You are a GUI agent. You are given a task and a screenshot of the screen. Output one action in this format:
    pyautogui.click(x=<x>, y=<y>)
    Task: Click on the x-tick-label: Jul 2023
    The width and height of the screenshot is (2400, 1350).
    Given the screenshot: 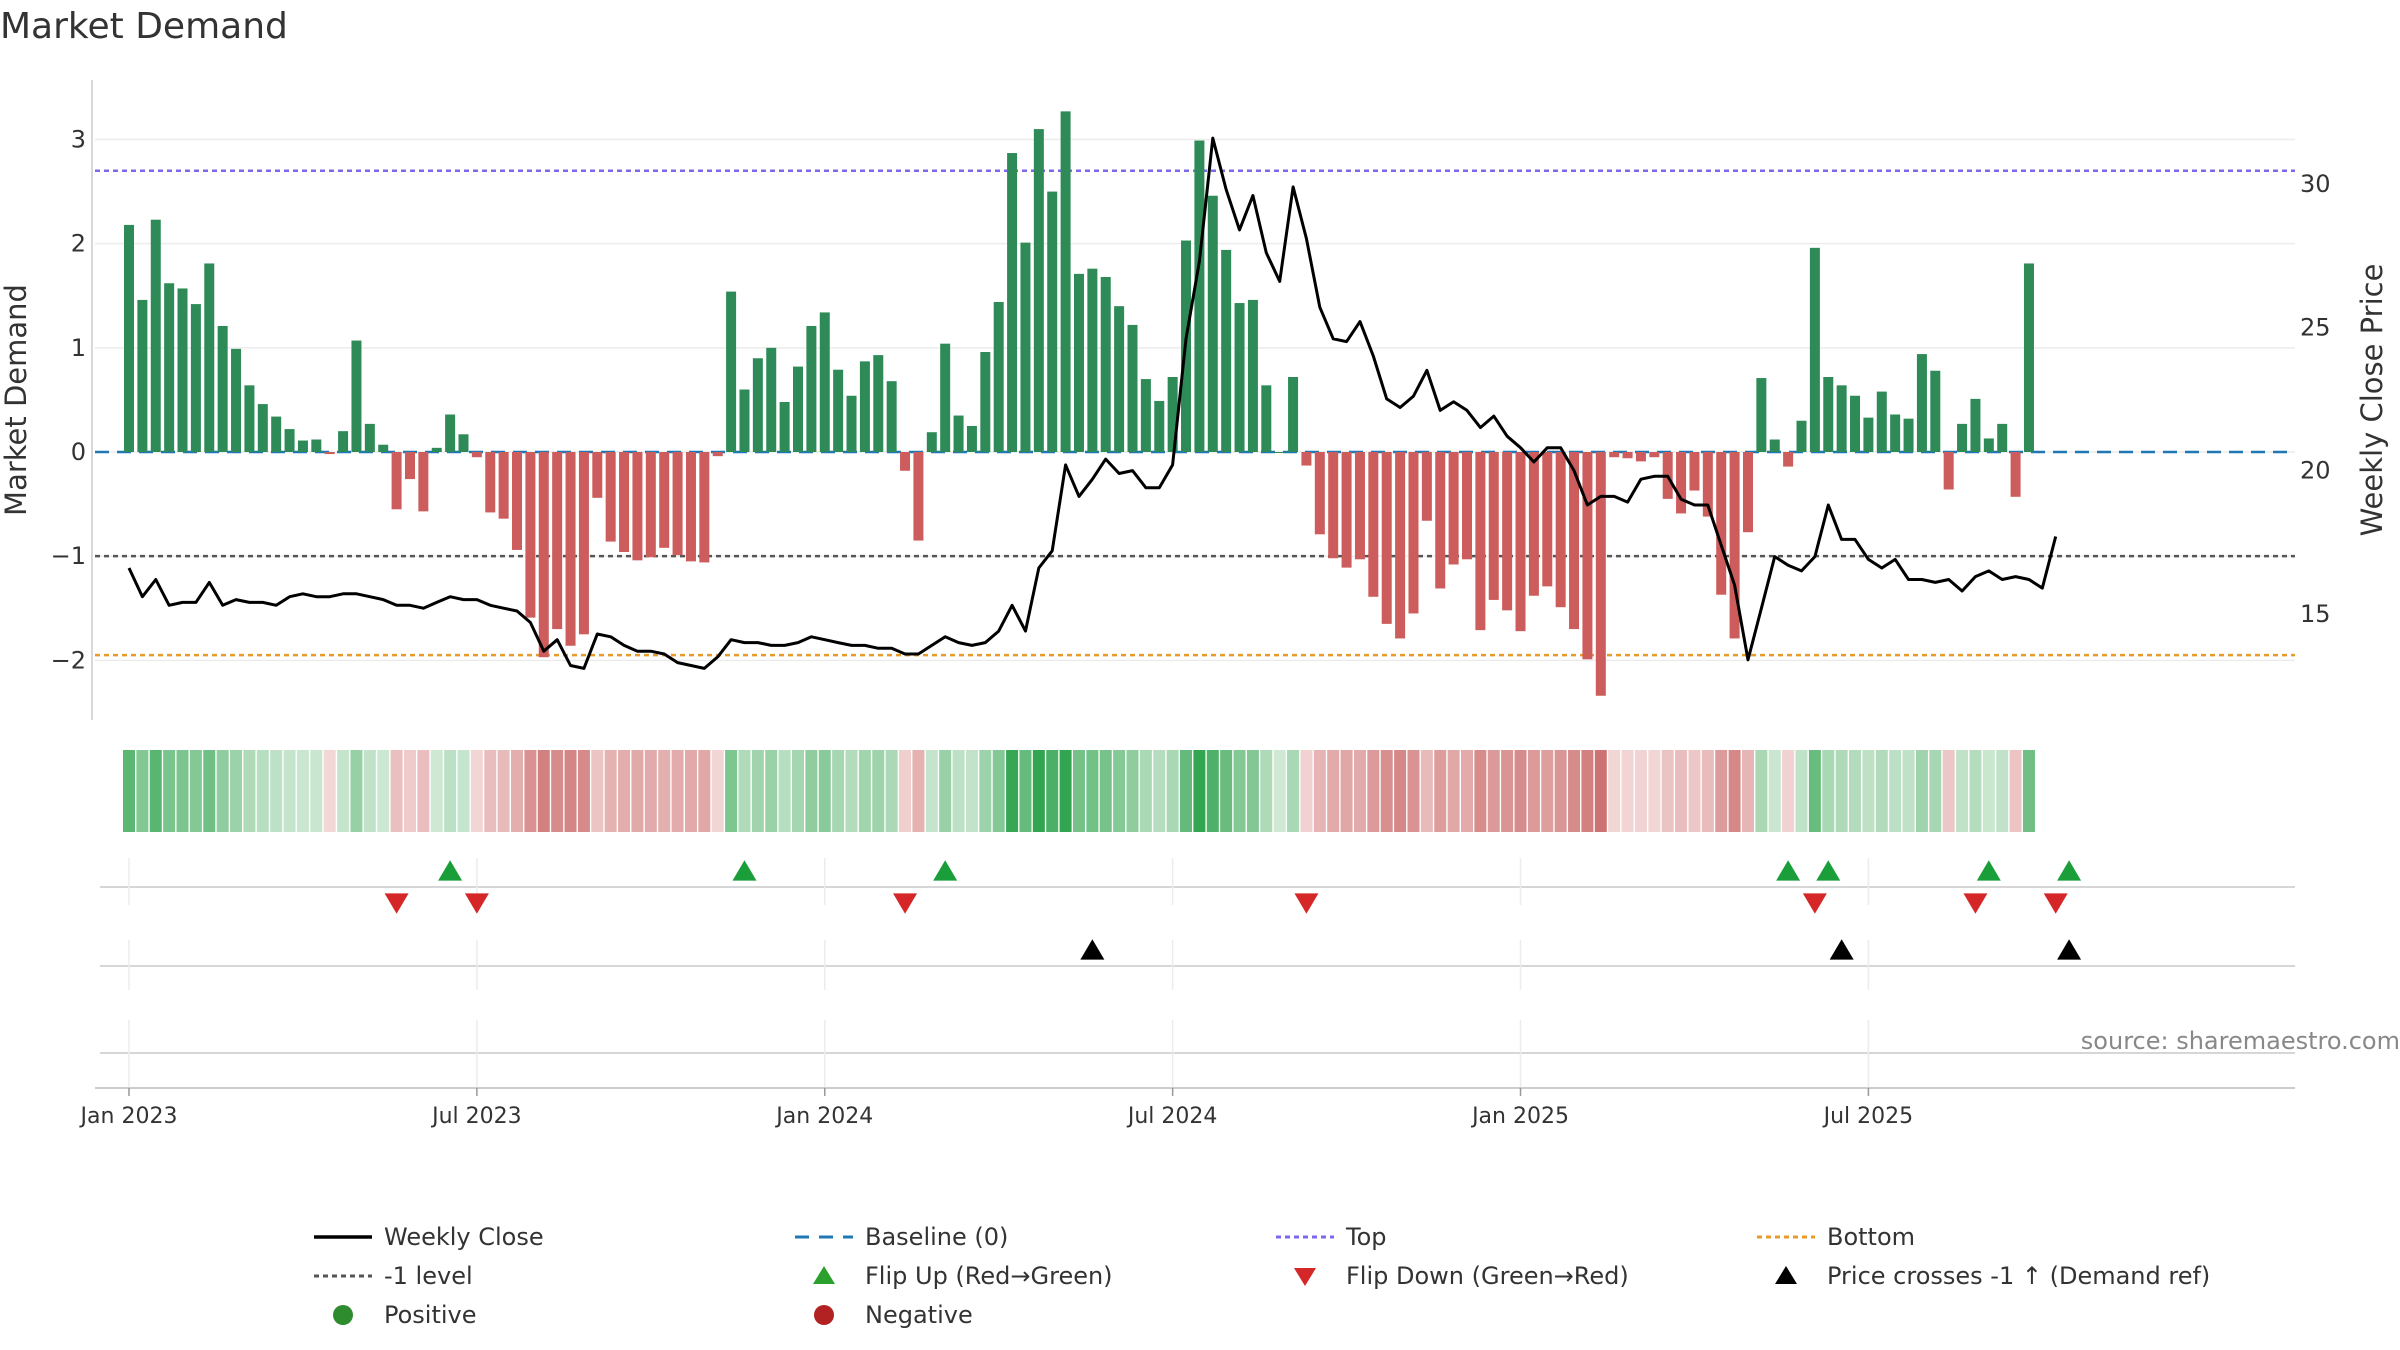 What is the action you would take?
    pyautogui.click(x=476, y=1116)
    